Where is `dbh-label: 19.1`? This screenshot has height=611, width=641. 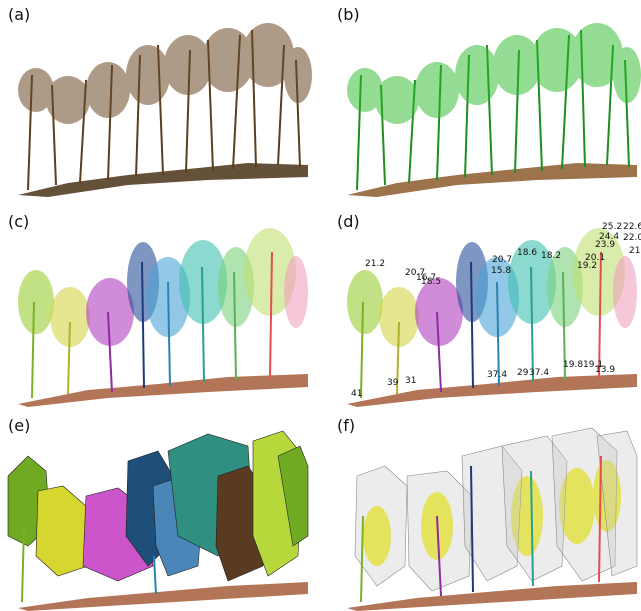 dbh-label: 19.1 is located at coordinates (593, 365).